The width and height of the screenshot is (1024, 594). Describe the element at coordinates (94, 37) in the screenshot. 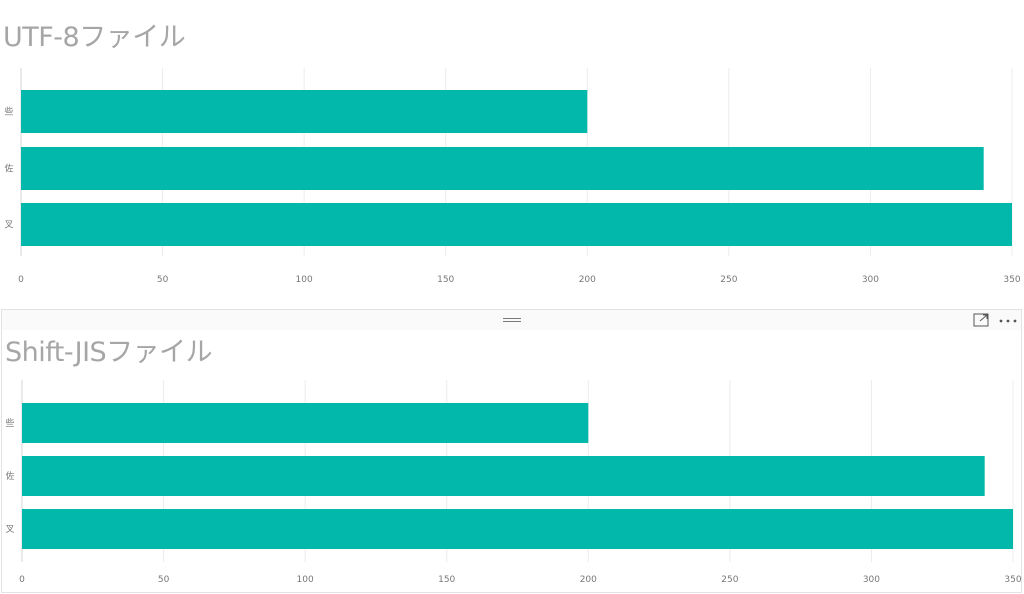

I see `chart-title: UTF-8ファイル` at that location.